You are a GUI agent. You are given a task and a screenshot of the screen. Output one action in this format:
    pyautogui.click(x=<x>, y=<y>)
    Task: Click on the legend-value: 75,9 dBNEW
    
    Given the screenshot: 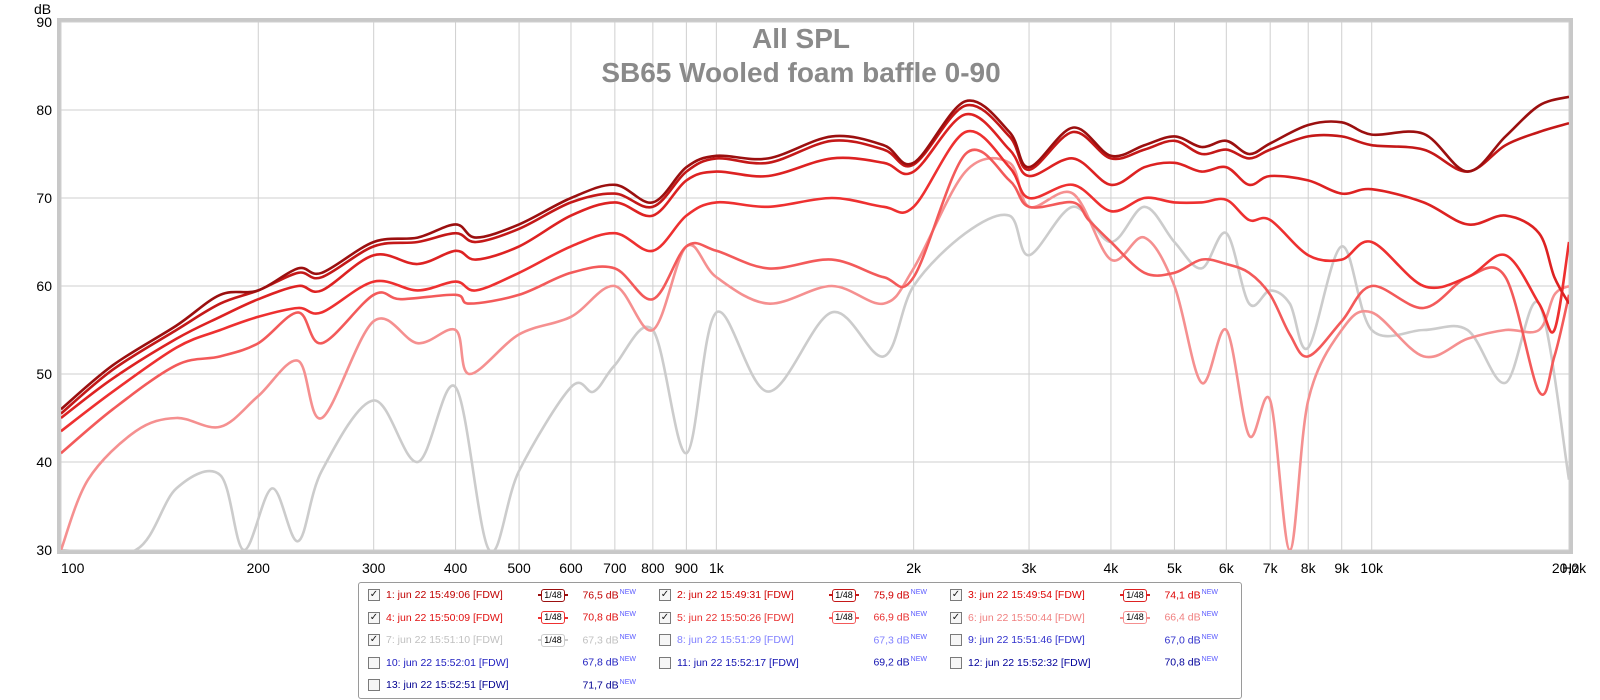 What is the action you would take?
    pyautogui.click(x=897, y=595)
    